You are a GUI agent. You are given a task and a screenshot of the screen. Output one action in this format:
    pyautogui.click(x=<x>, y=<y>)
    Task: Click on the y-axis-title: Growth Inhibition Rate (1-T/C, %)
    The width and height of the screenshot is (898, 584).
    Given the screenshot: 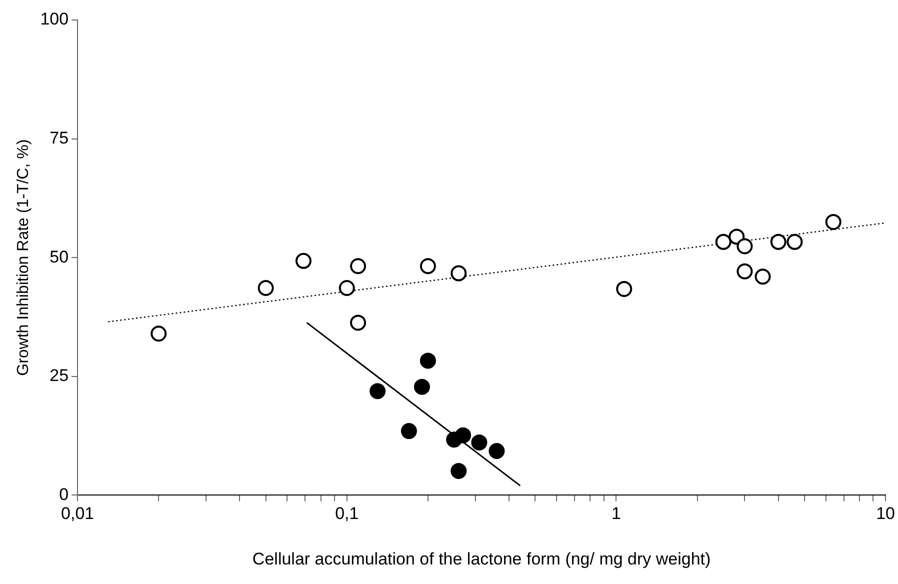 What is the action you would take?
    pyautogui.click(x=23, y=257)
    